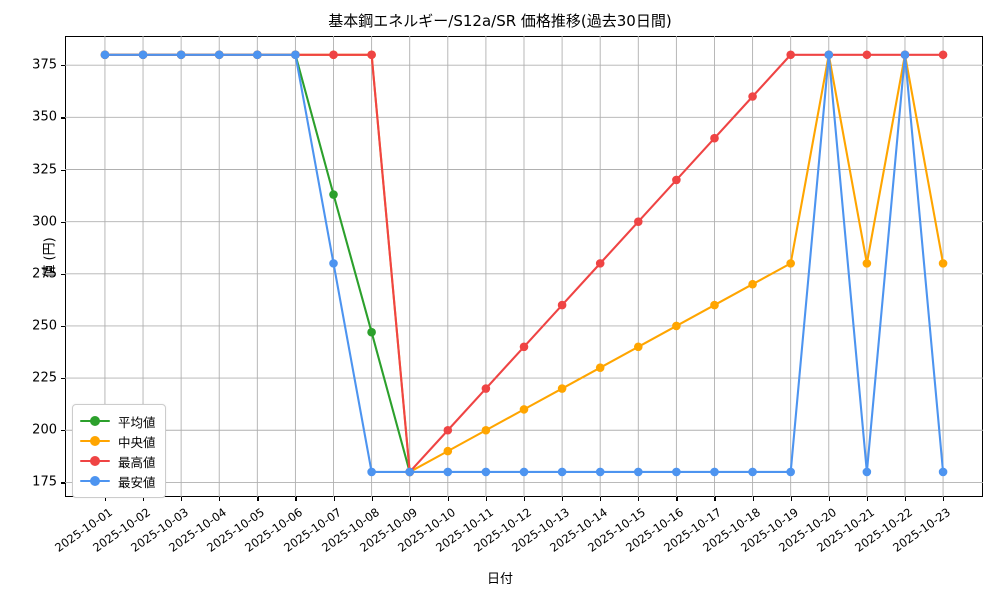 The height and width of the screenshot is (600, 1000). I want to click on y-tick-label: 325, so click(44, 169).